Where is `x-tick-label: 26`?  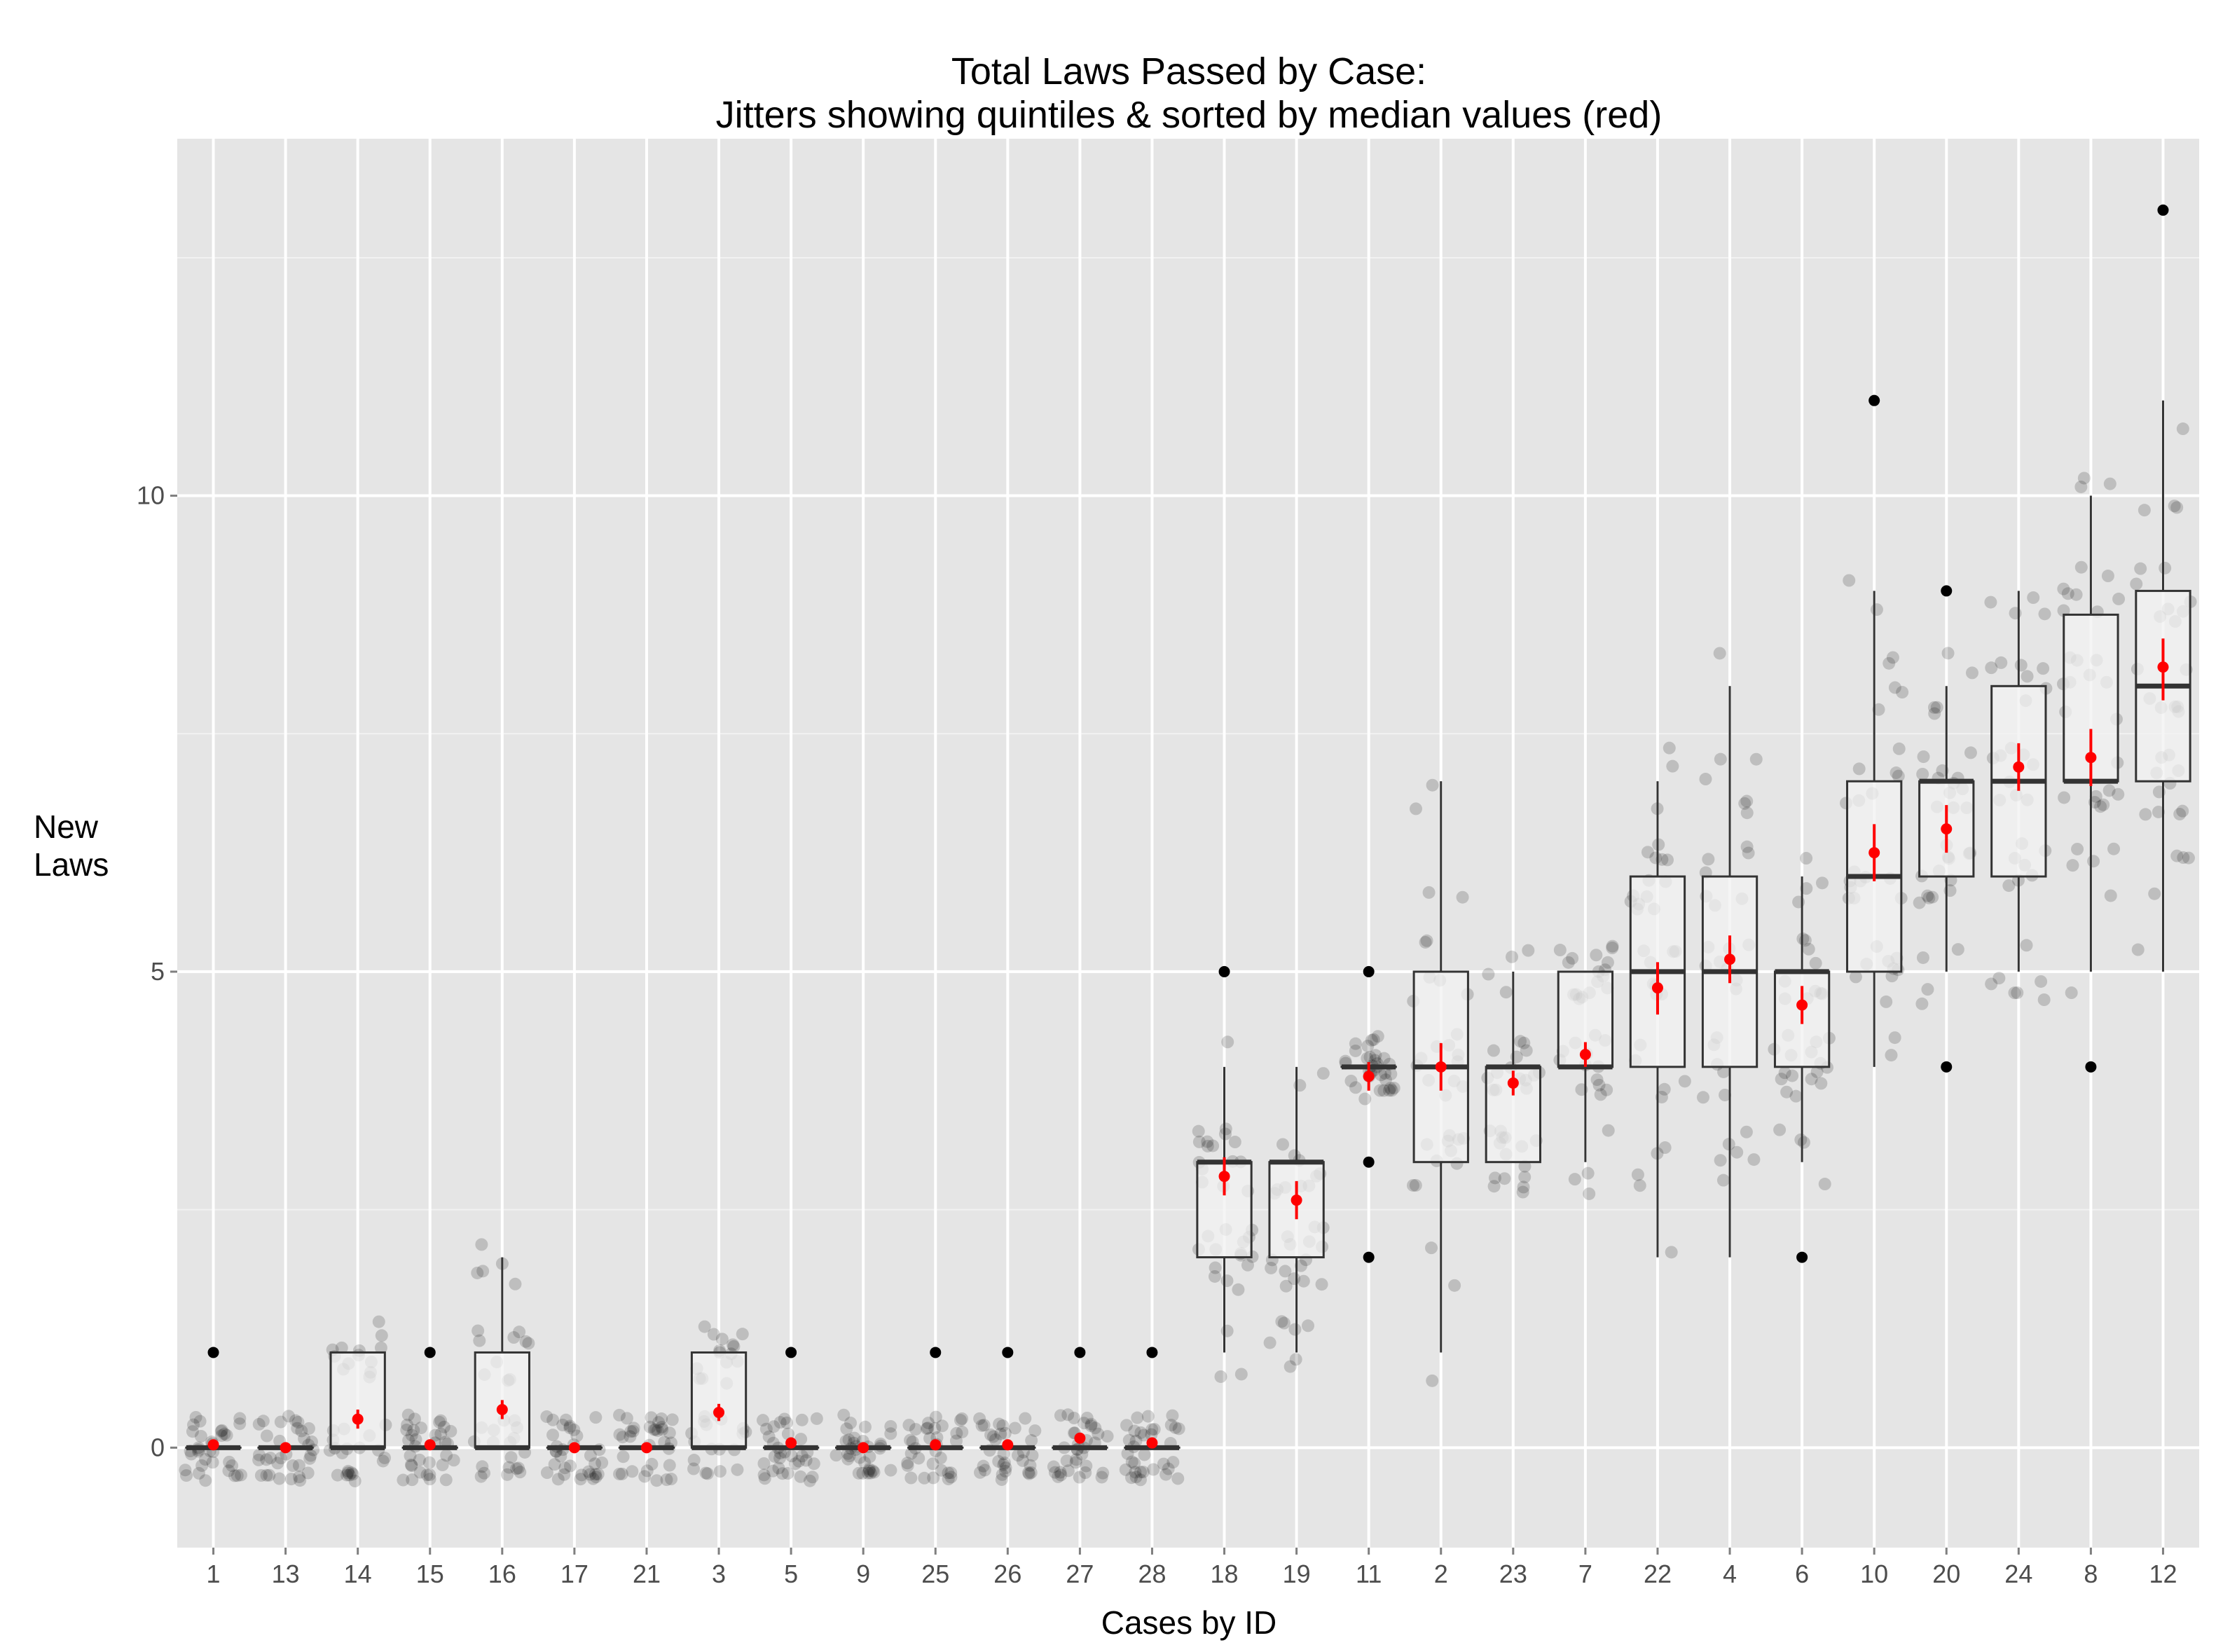
x-tick-label: 26 is located at coordinates (1007, 1574).